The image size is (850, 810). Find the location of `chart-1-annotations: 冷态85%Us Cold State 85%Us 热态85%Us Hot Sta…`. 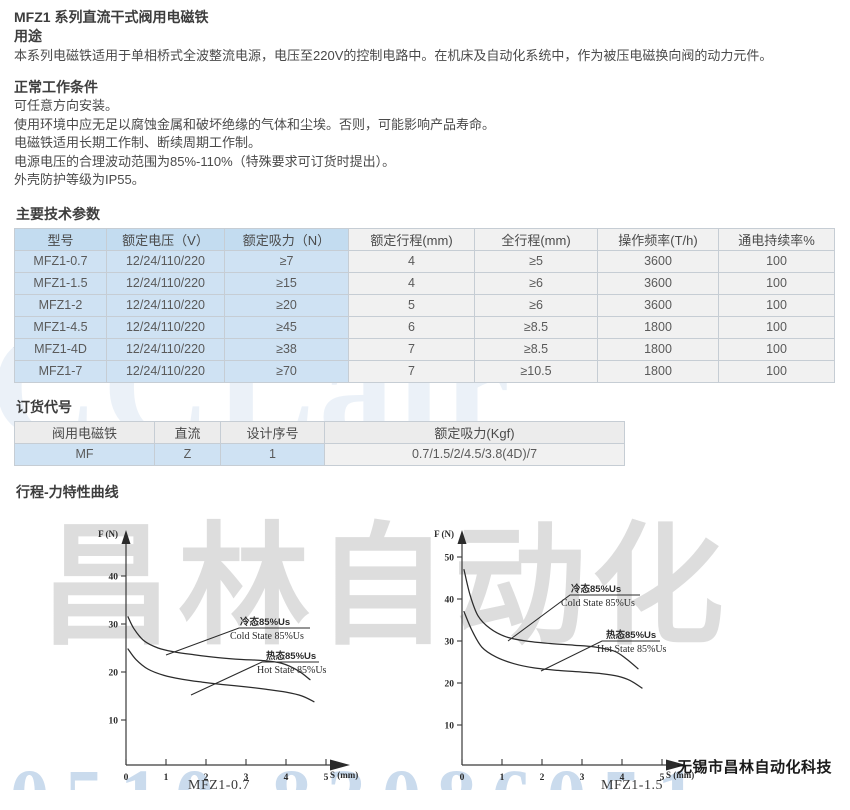

chart-1-annotations: 冷态85%Us Cold State 85%Us 热态85%Us Hot Sta… is located at coordinates (278, 646).